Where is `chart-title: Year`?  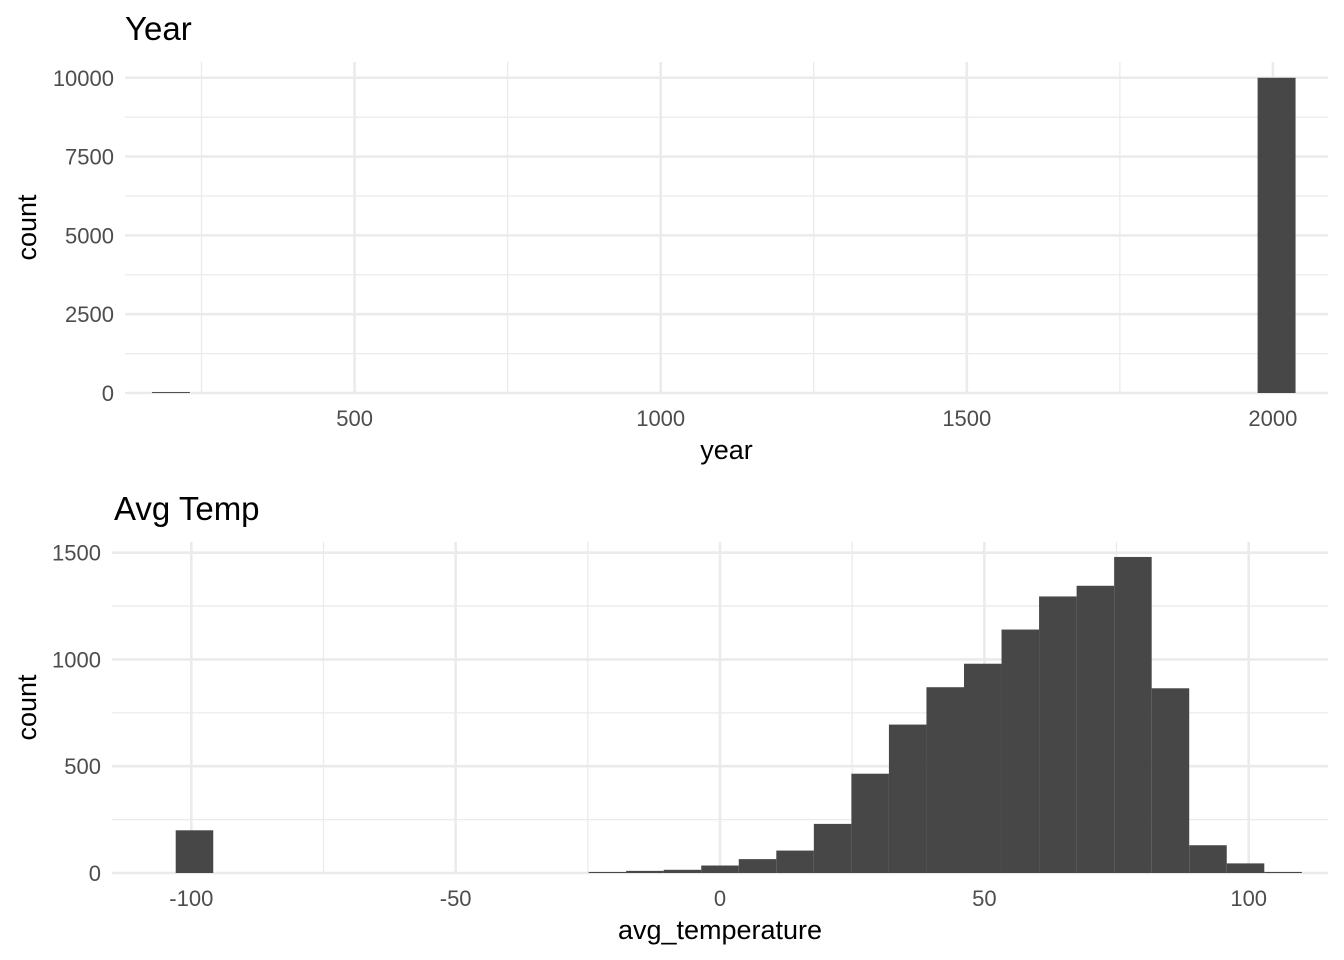 chart-title: Year is located at coordinates (158, 28).